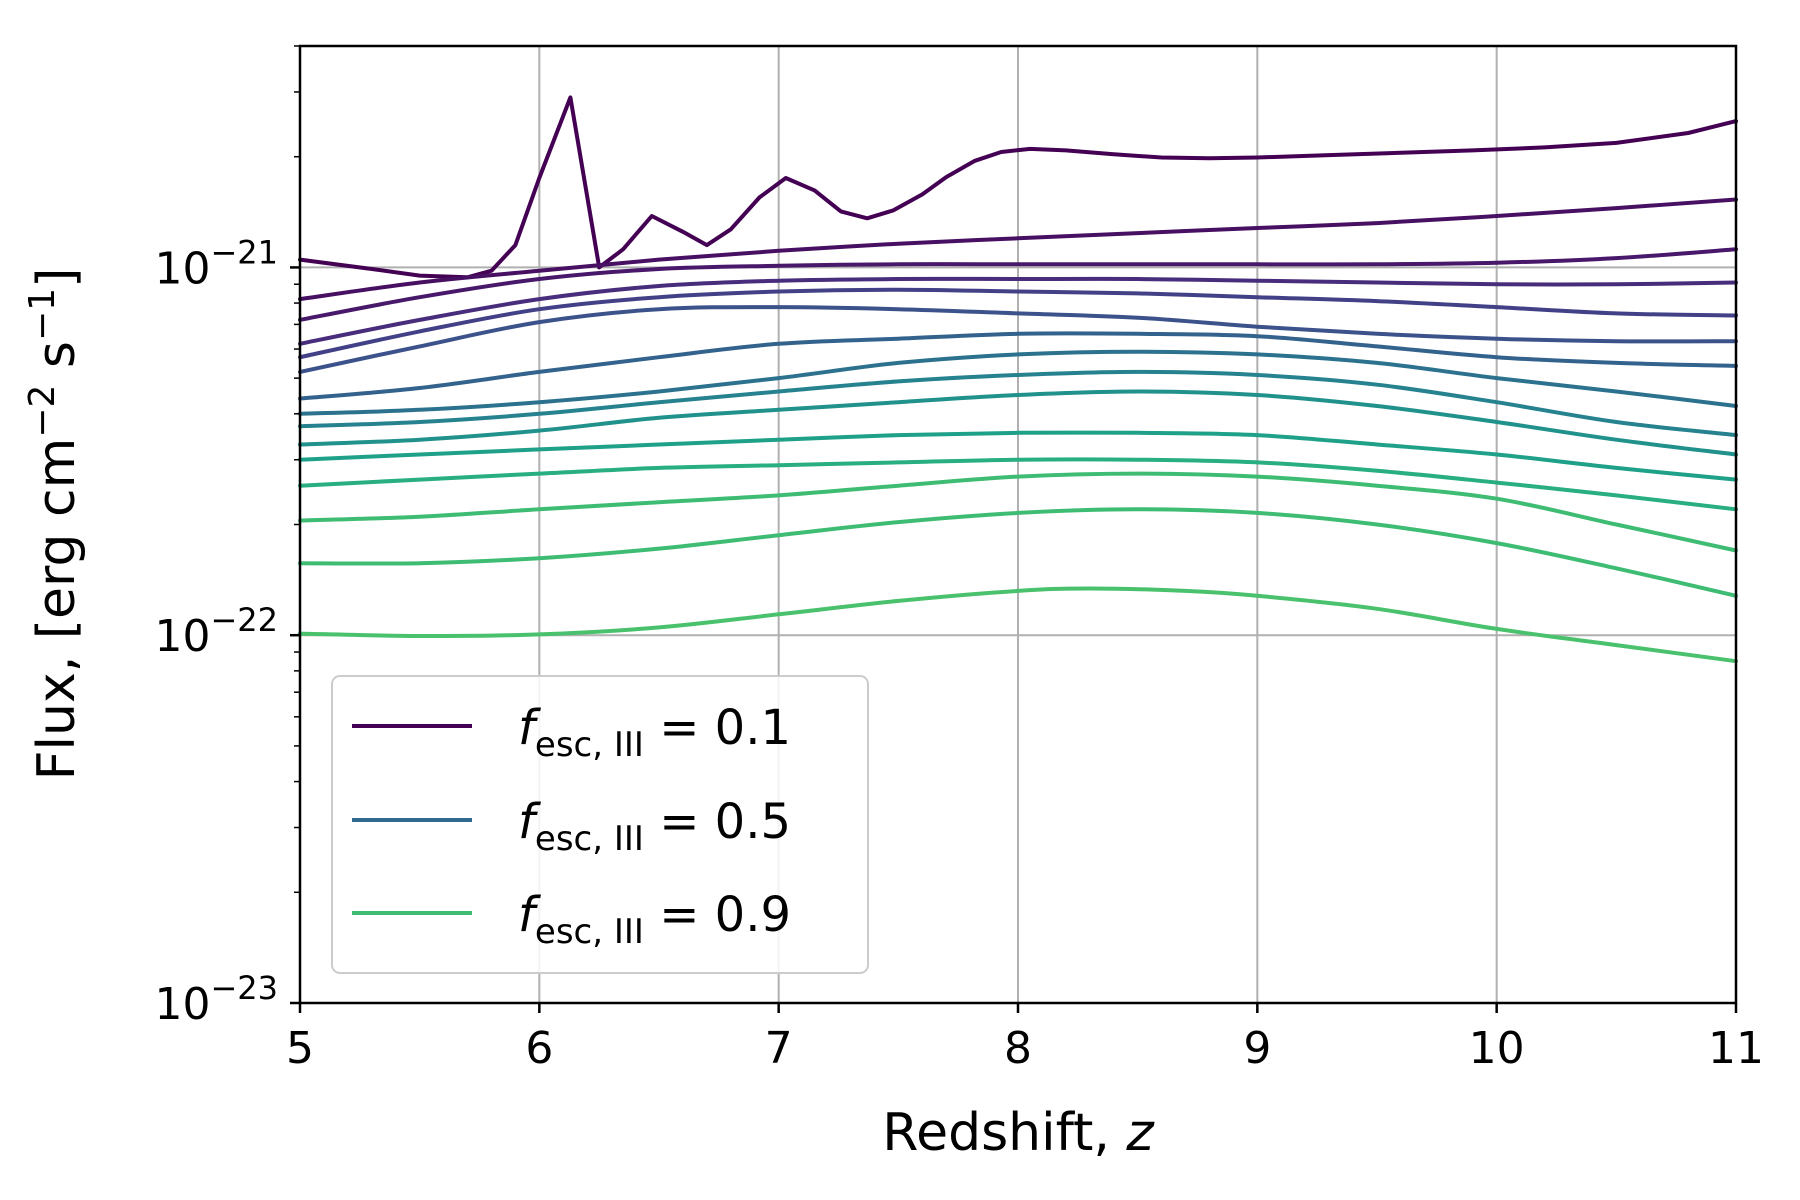  Describe the element at coordinates (42, 411) in the screenshot. I see `y-axis-title-exp1: −2` at that location.